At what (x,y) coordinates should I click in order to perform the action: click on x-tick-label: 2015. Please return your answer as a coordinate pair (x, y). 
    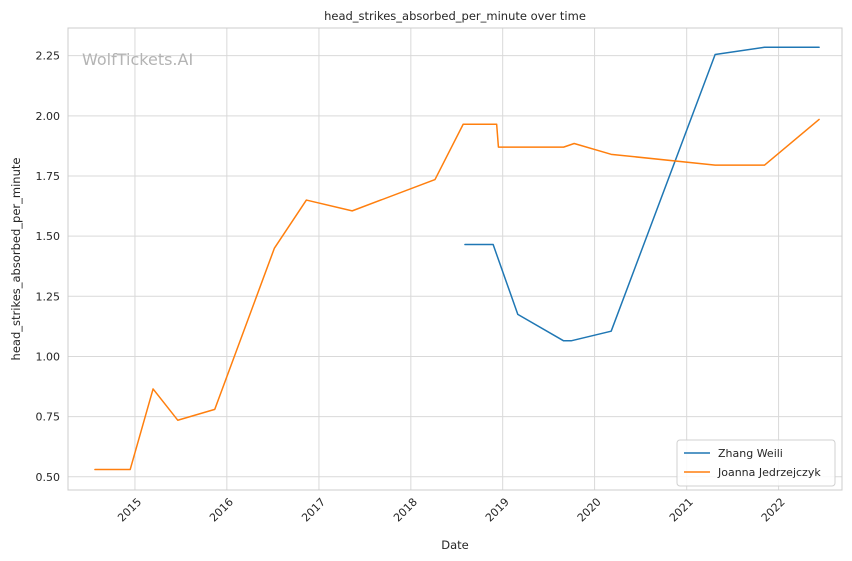
    Looking at the image, I should click on (129, 510).